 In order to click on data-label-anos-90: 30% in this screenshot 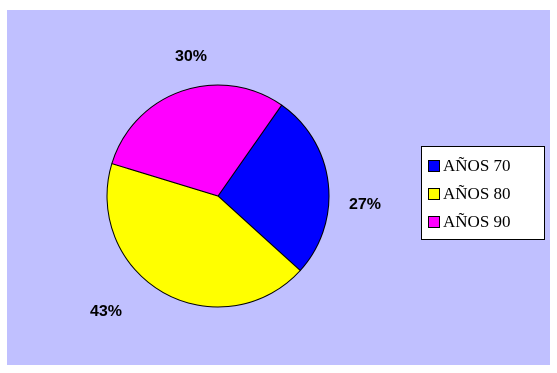, I will do `click(191, 56)`.